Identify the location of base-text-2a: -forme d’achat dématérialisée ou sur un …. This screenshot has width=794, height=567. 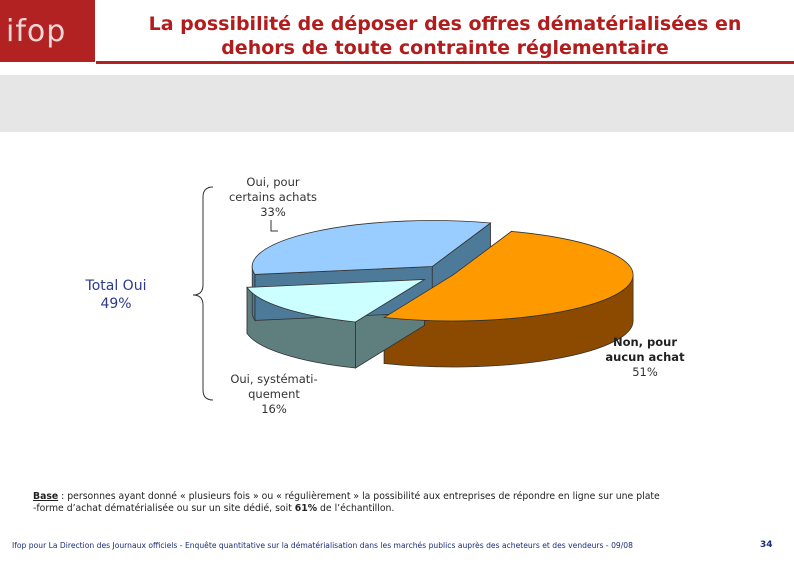
(164, 508).